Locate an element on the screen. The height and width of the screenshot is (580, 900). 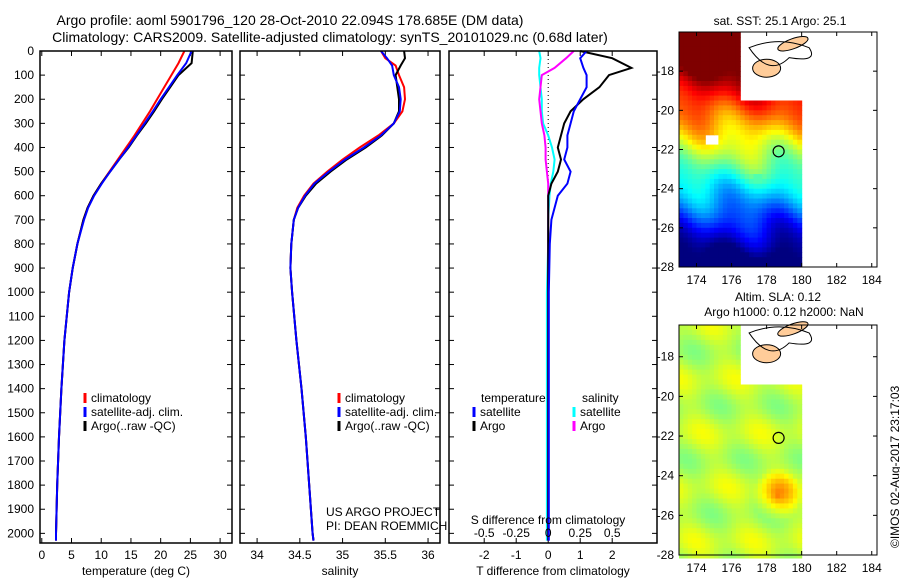
x-tick-label: 176 is located at coordinates (732, 280).